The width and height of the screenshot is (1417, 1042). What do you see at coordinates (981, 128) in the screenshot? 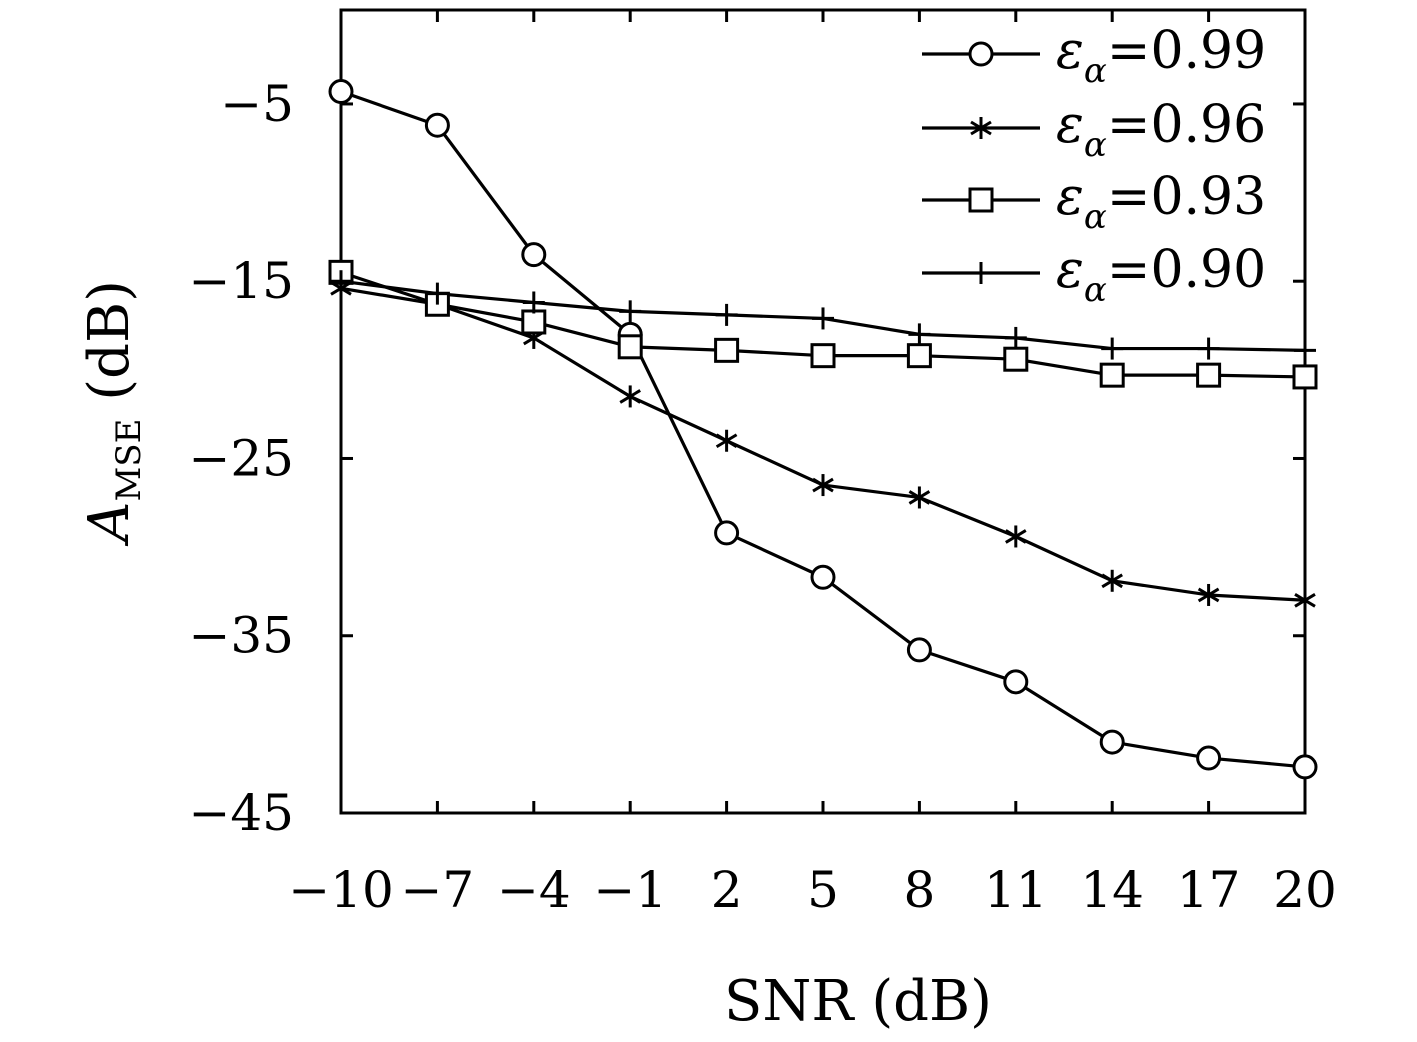
I see `legend-marker-asterisk` at bounding box center [981, 128].